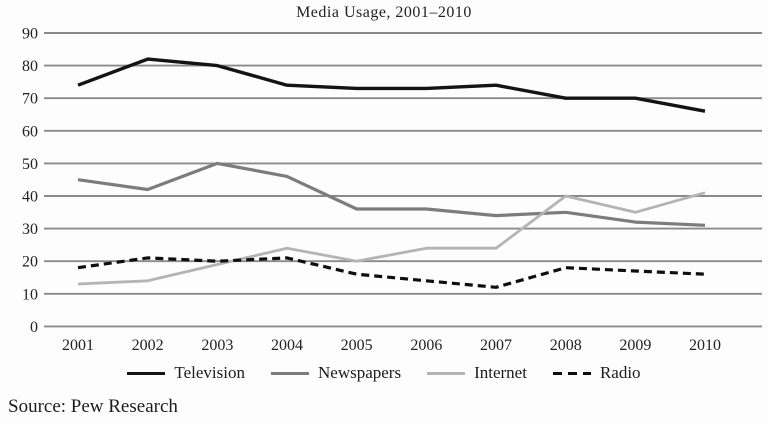 This screenshot has width=768, height=424. What do you see at coordinates (596, 373) in the screenshot?
I see `legend-item-radio: Radio` at bounding box center [596, 373].